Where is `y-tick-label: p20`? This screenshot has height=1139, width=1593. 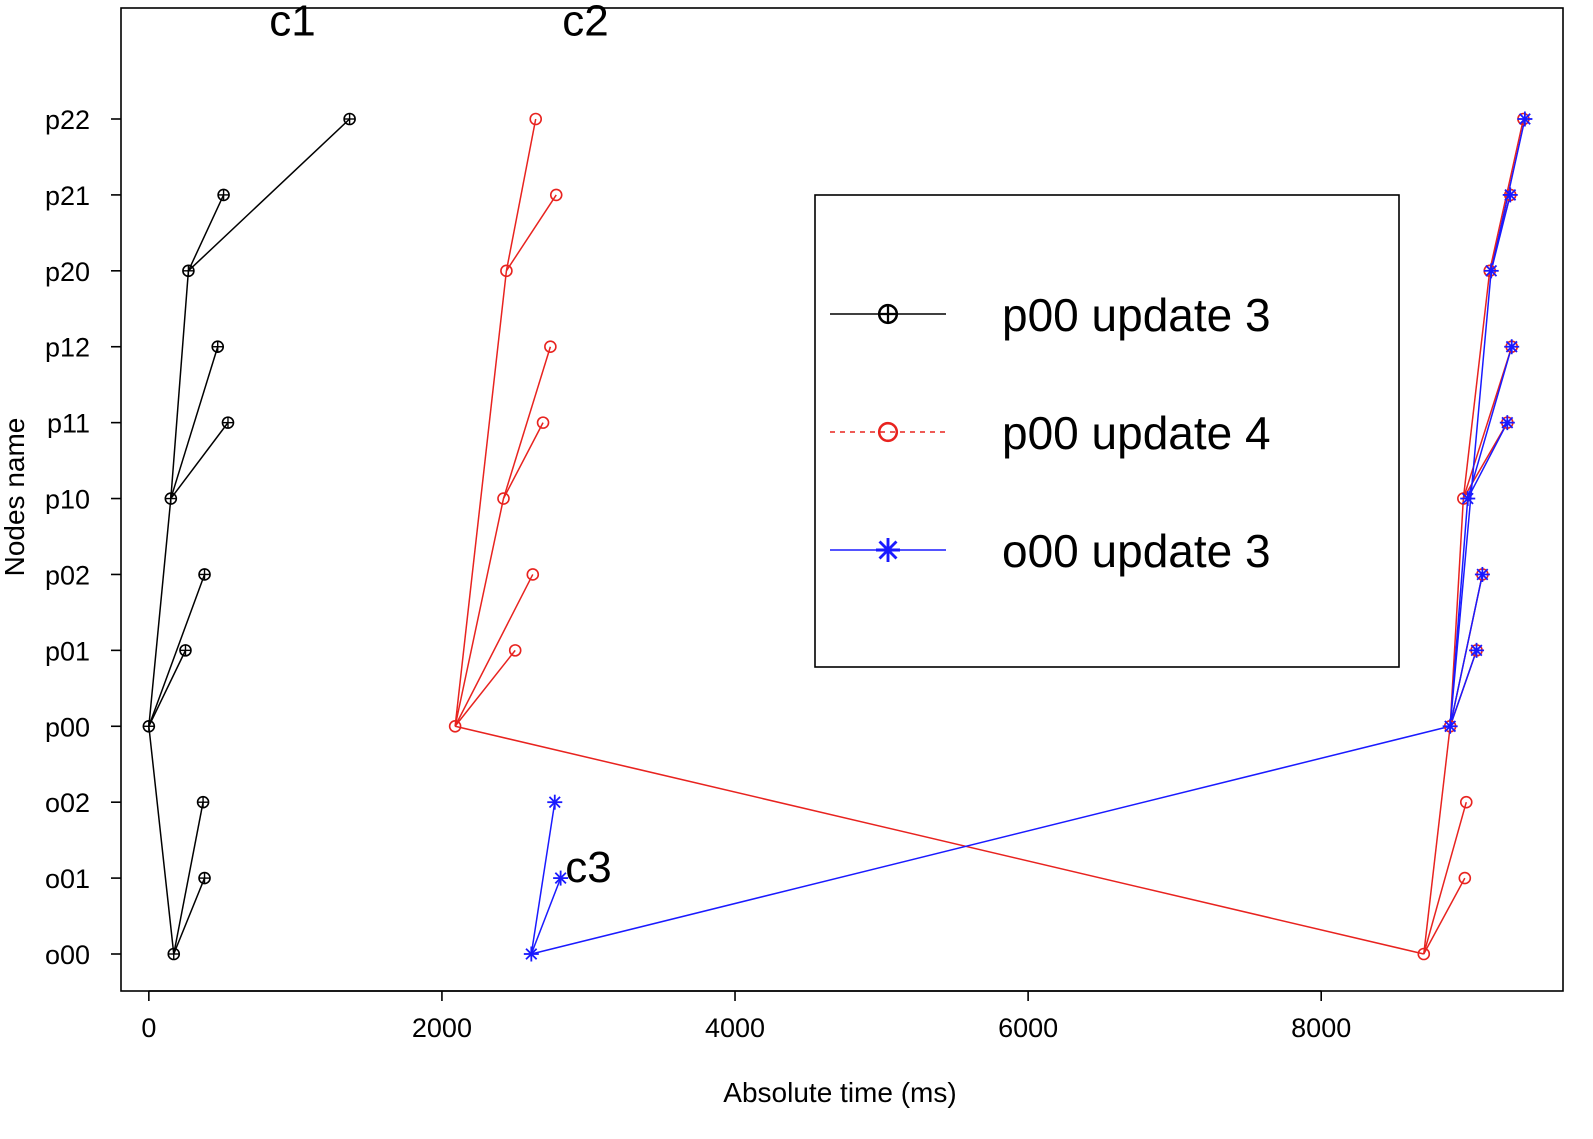 y-tick-label: p20 is located at coordinates (67, 272).